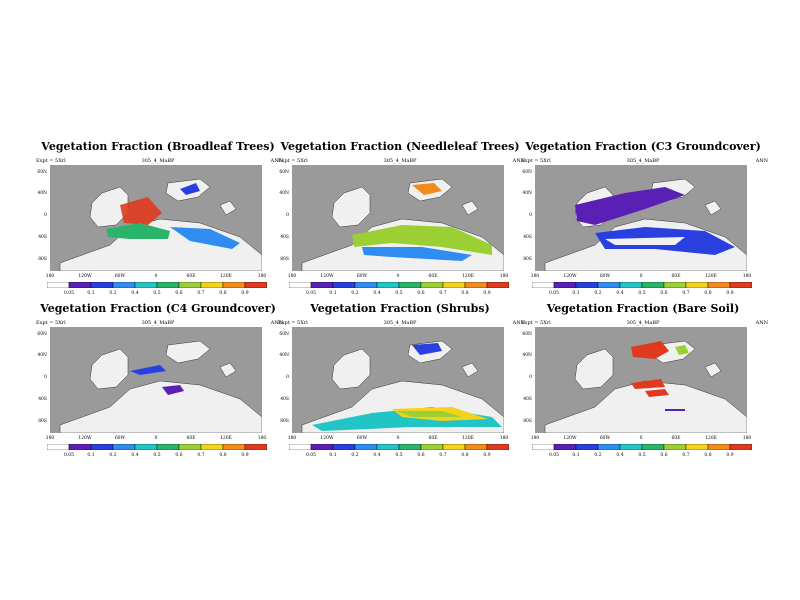  I want to click on colorbar-tick: 0.7, so click(201, 293).